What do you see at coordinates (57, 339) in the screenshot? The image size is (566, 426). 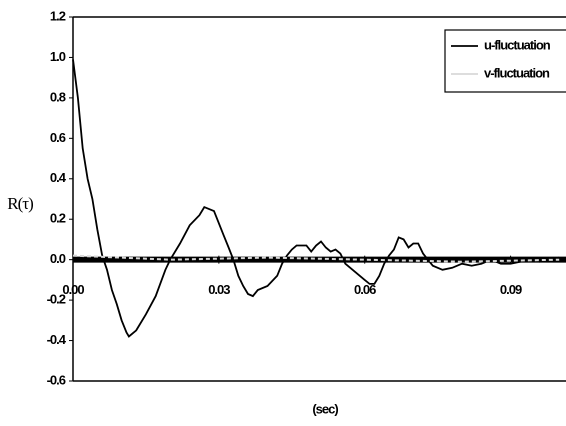 I see `y-tick-label: -0.4` at bounding box center [57, 339].